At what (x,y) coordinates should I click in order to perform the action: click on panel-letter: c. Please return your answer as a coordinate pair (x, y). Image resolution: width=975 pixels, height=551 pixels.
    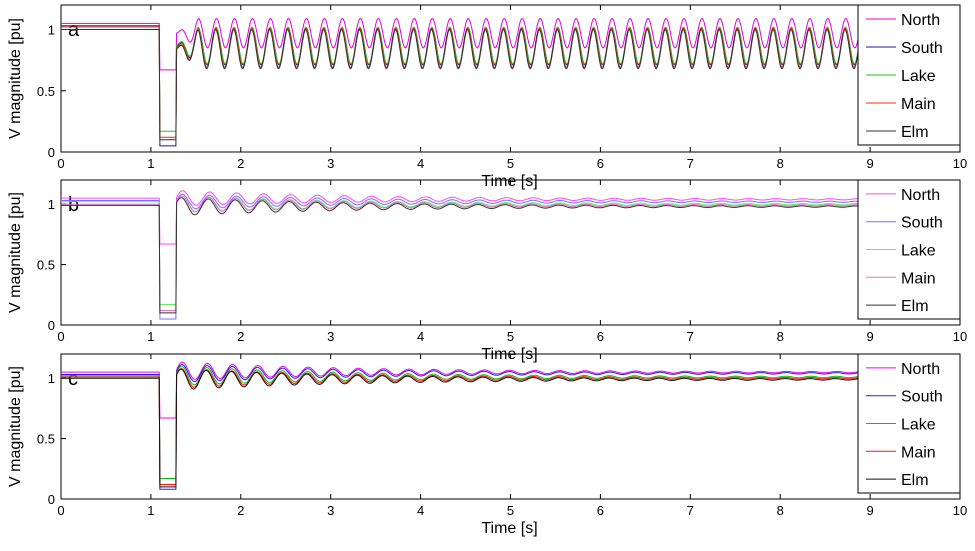
    Looking at the image, I should click on (73, 379).